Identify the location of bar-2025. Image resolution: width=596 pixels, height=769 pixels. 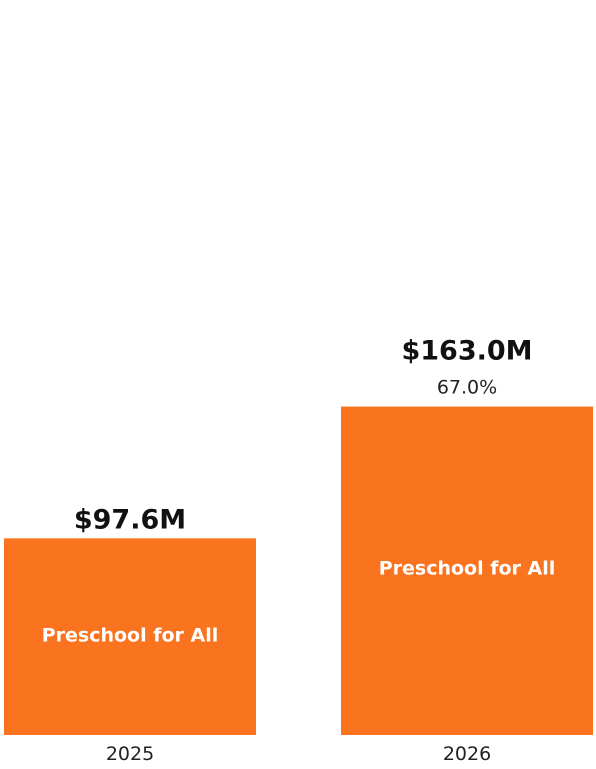
(130, 636).